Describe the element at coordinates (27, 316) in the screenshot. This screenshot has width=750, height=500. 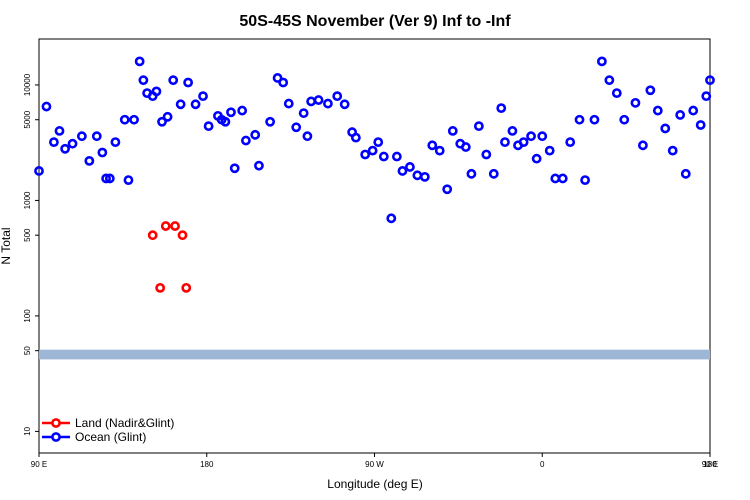
I see `y-tick-label: 100` at that location.